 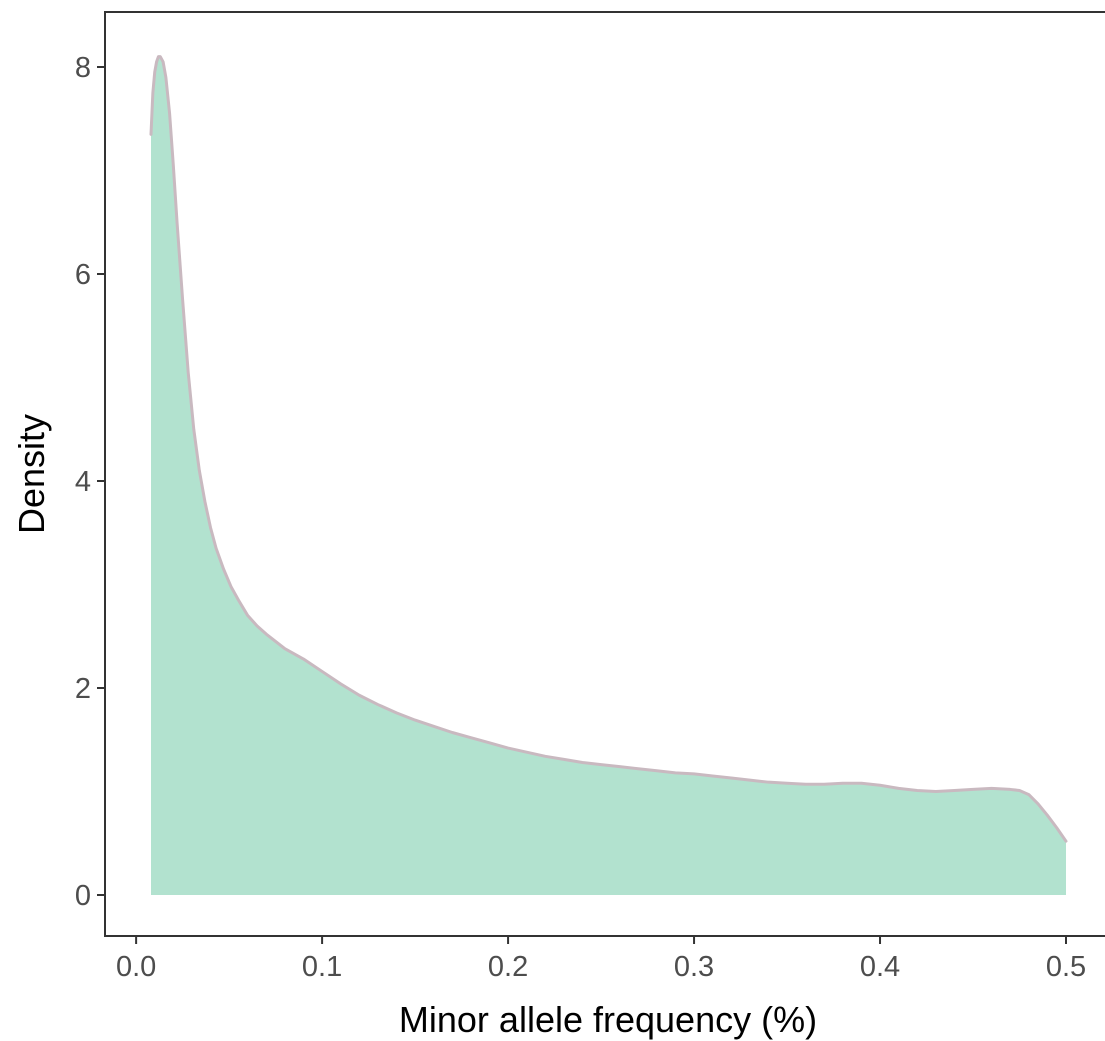 What do you see at coordinates (508, 967) in the screenshot?
I see `x-tick-label: 0.2` at bounding box center [508, 967].